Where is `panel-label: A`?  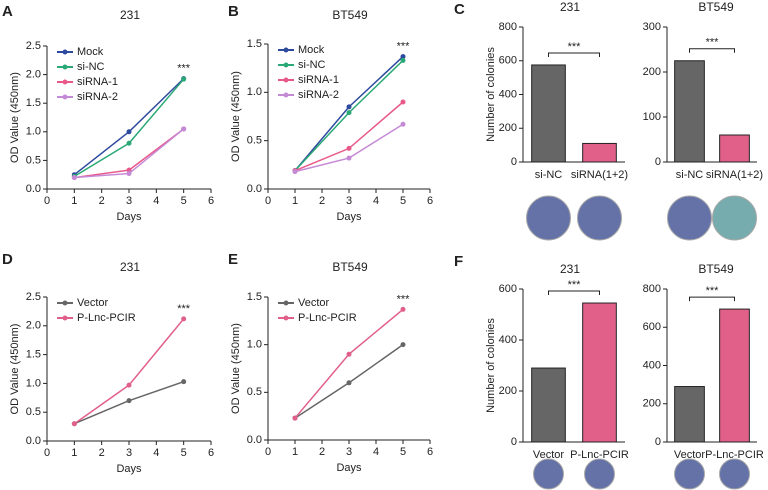
panel-label: A is located at coordinates (7, 11).